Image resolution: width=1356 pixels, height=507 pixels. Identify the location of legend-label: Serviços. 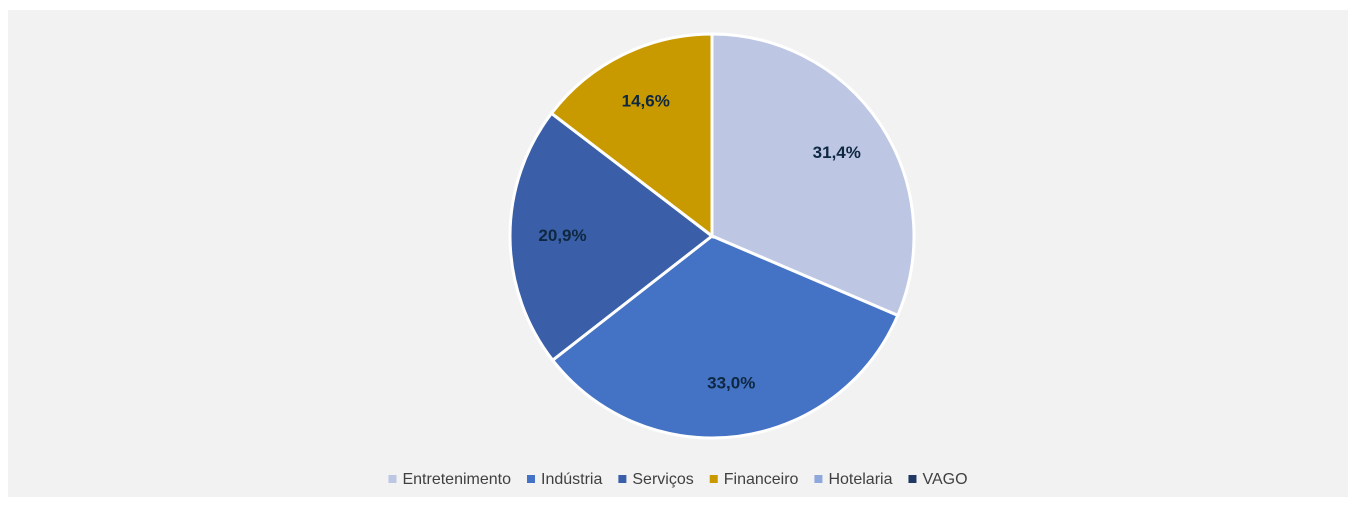
(662, 479).